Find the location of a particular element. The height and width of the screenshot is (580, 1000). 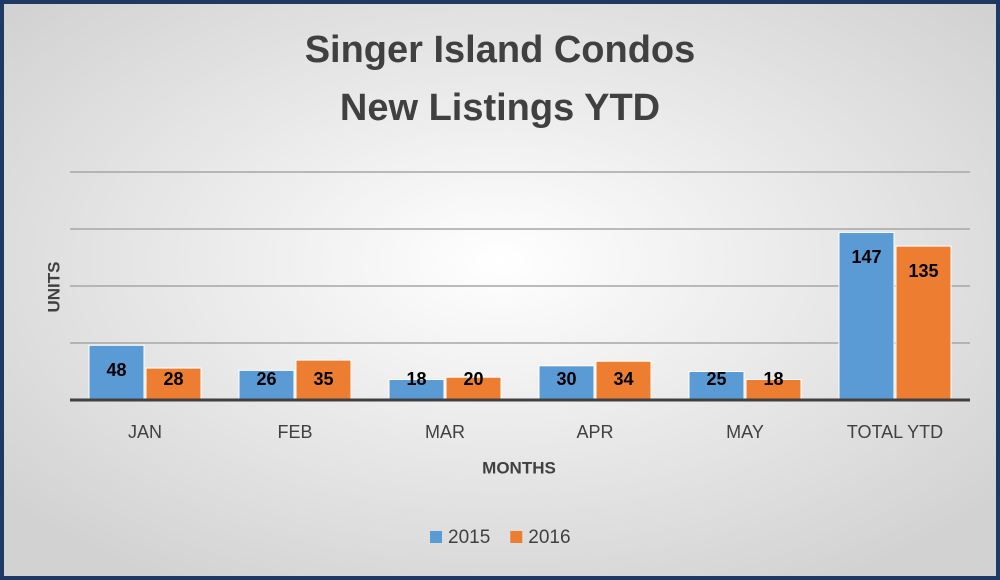

x-tick-label: TOTAL YTD is located at coordinates (895, 432).